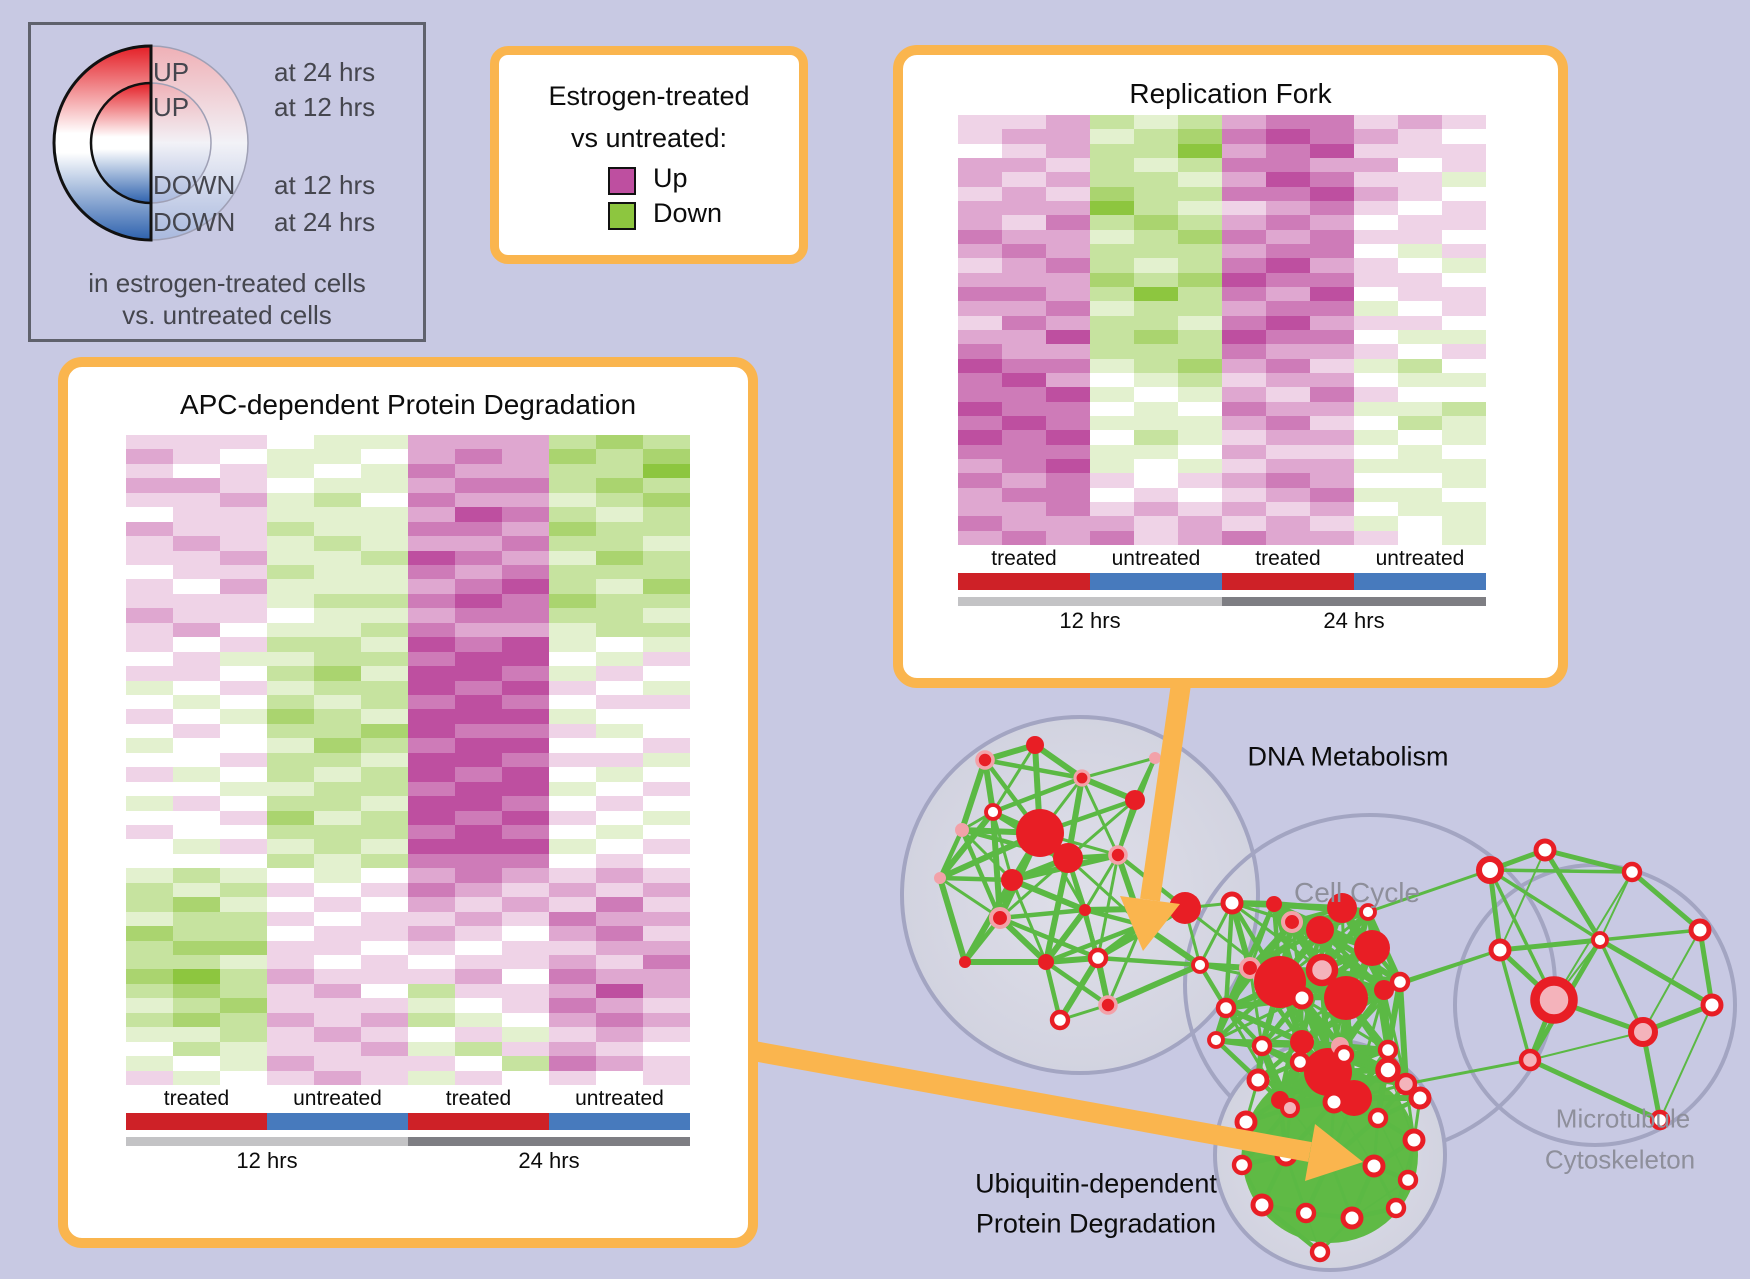  I want to click on group-label: treated, so click(478, 1098).